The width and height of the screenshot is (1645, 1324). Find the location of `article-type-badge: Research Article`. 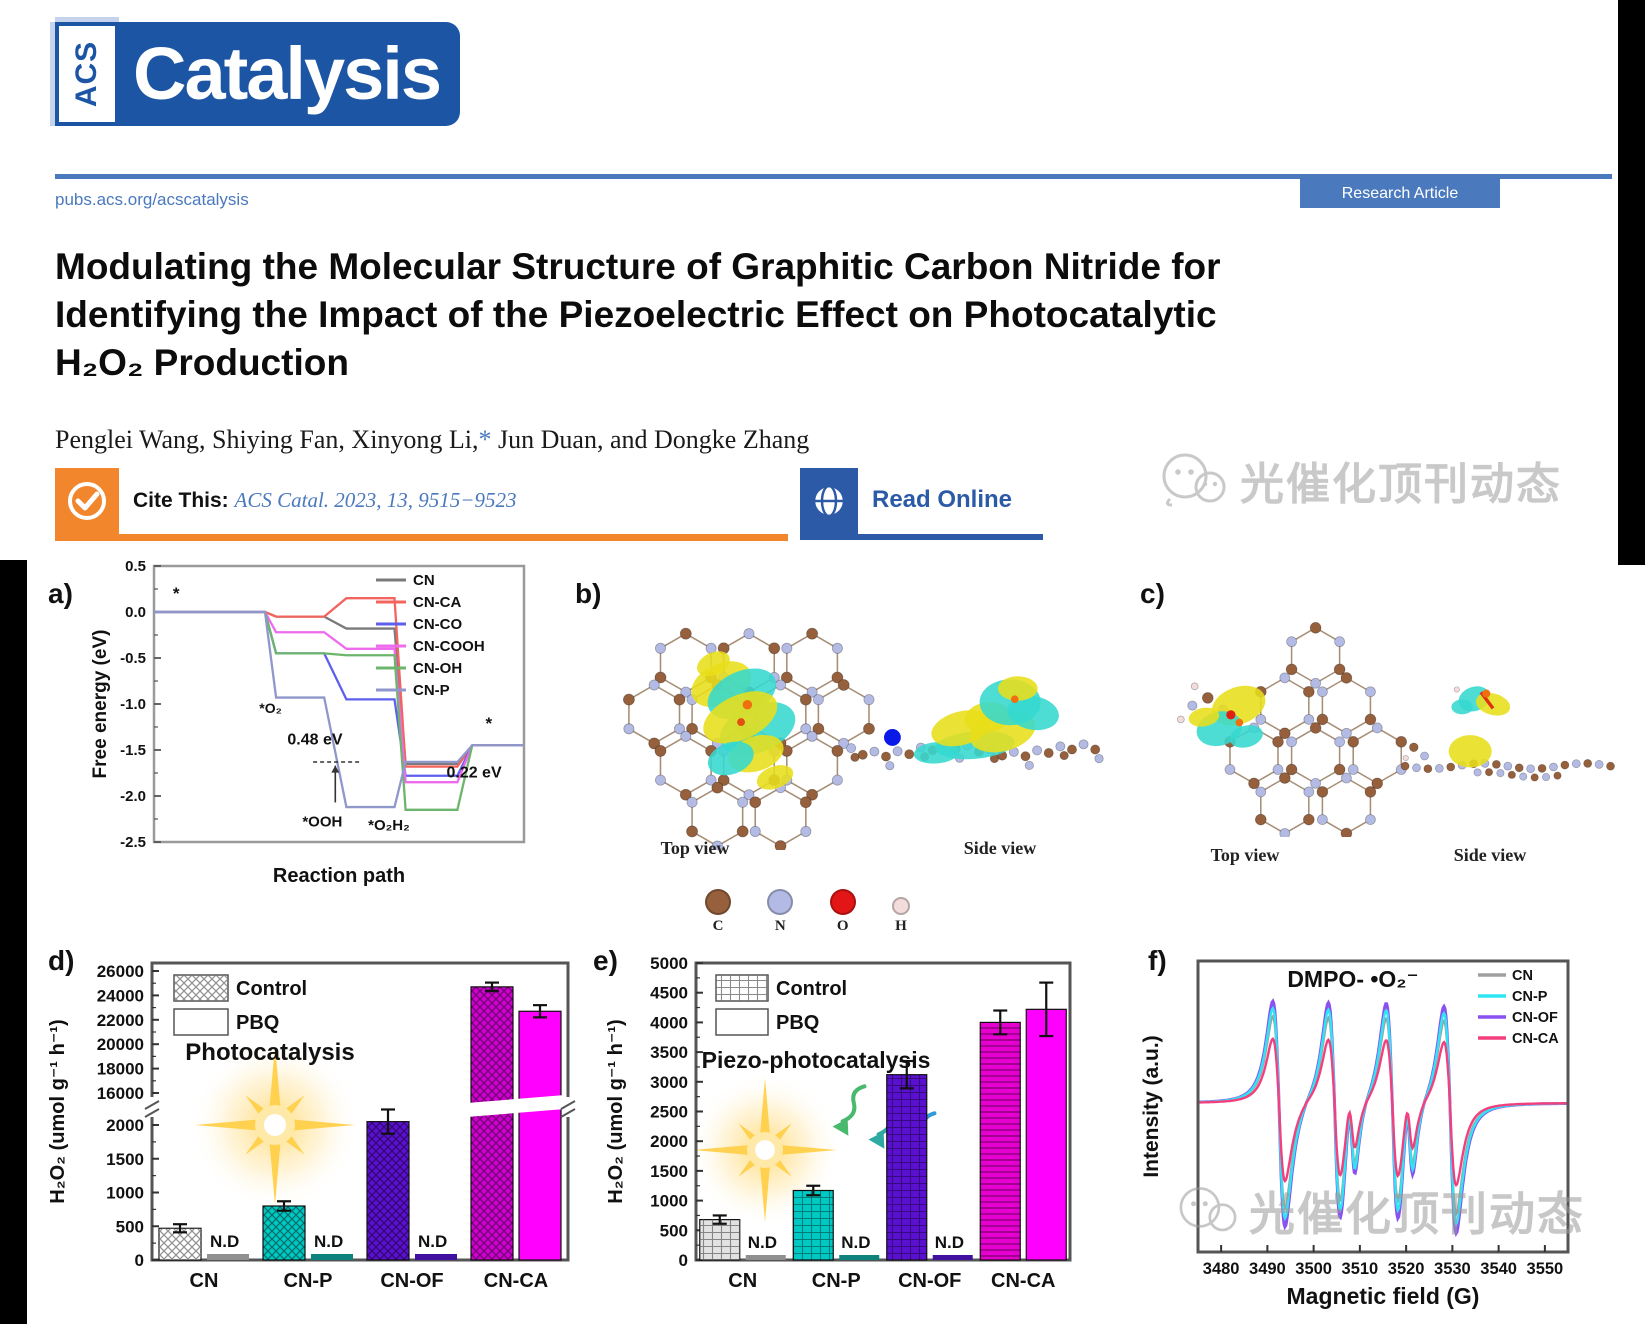

article-type-badge: Research Article is located at coordinates (1400, 193).